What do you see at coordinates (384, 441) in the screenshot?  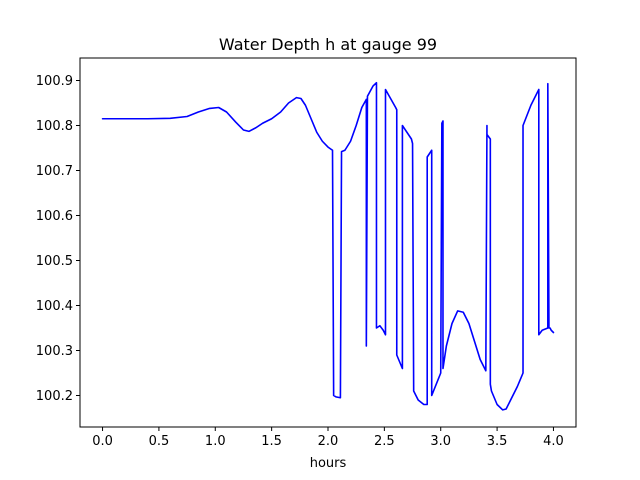 I see `x-tick-label: 2.5` at bounding box center [384, 441].